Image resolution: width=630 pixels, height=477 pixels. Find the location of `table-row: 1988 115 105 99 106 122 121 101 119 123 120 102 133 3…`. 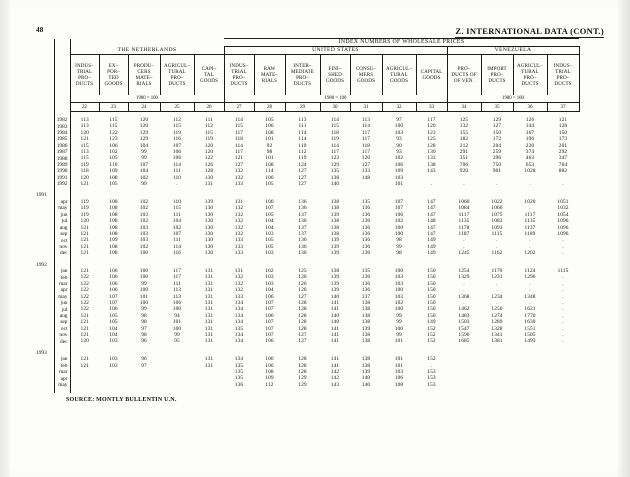

table-row: 1988 115 105 99 106 122 121 101 119 123 120 102 133 3… is located at coordinates (307, 158).